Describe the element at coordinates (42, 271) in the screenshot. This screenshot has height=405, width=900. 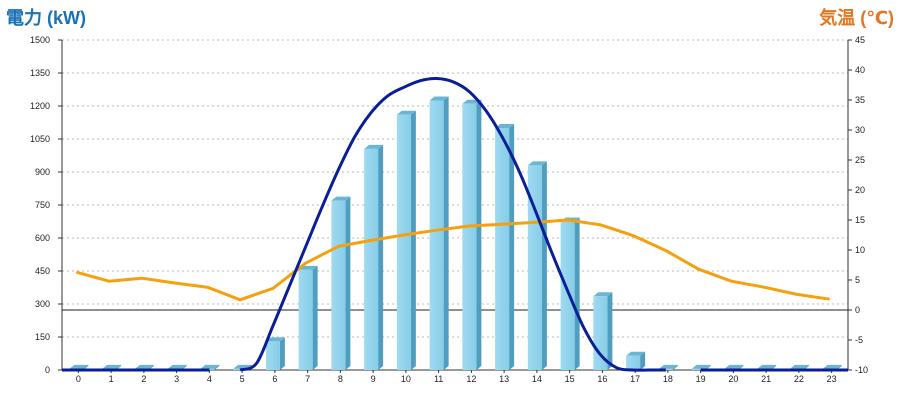
I see `left-tick-label: 450` at that location.